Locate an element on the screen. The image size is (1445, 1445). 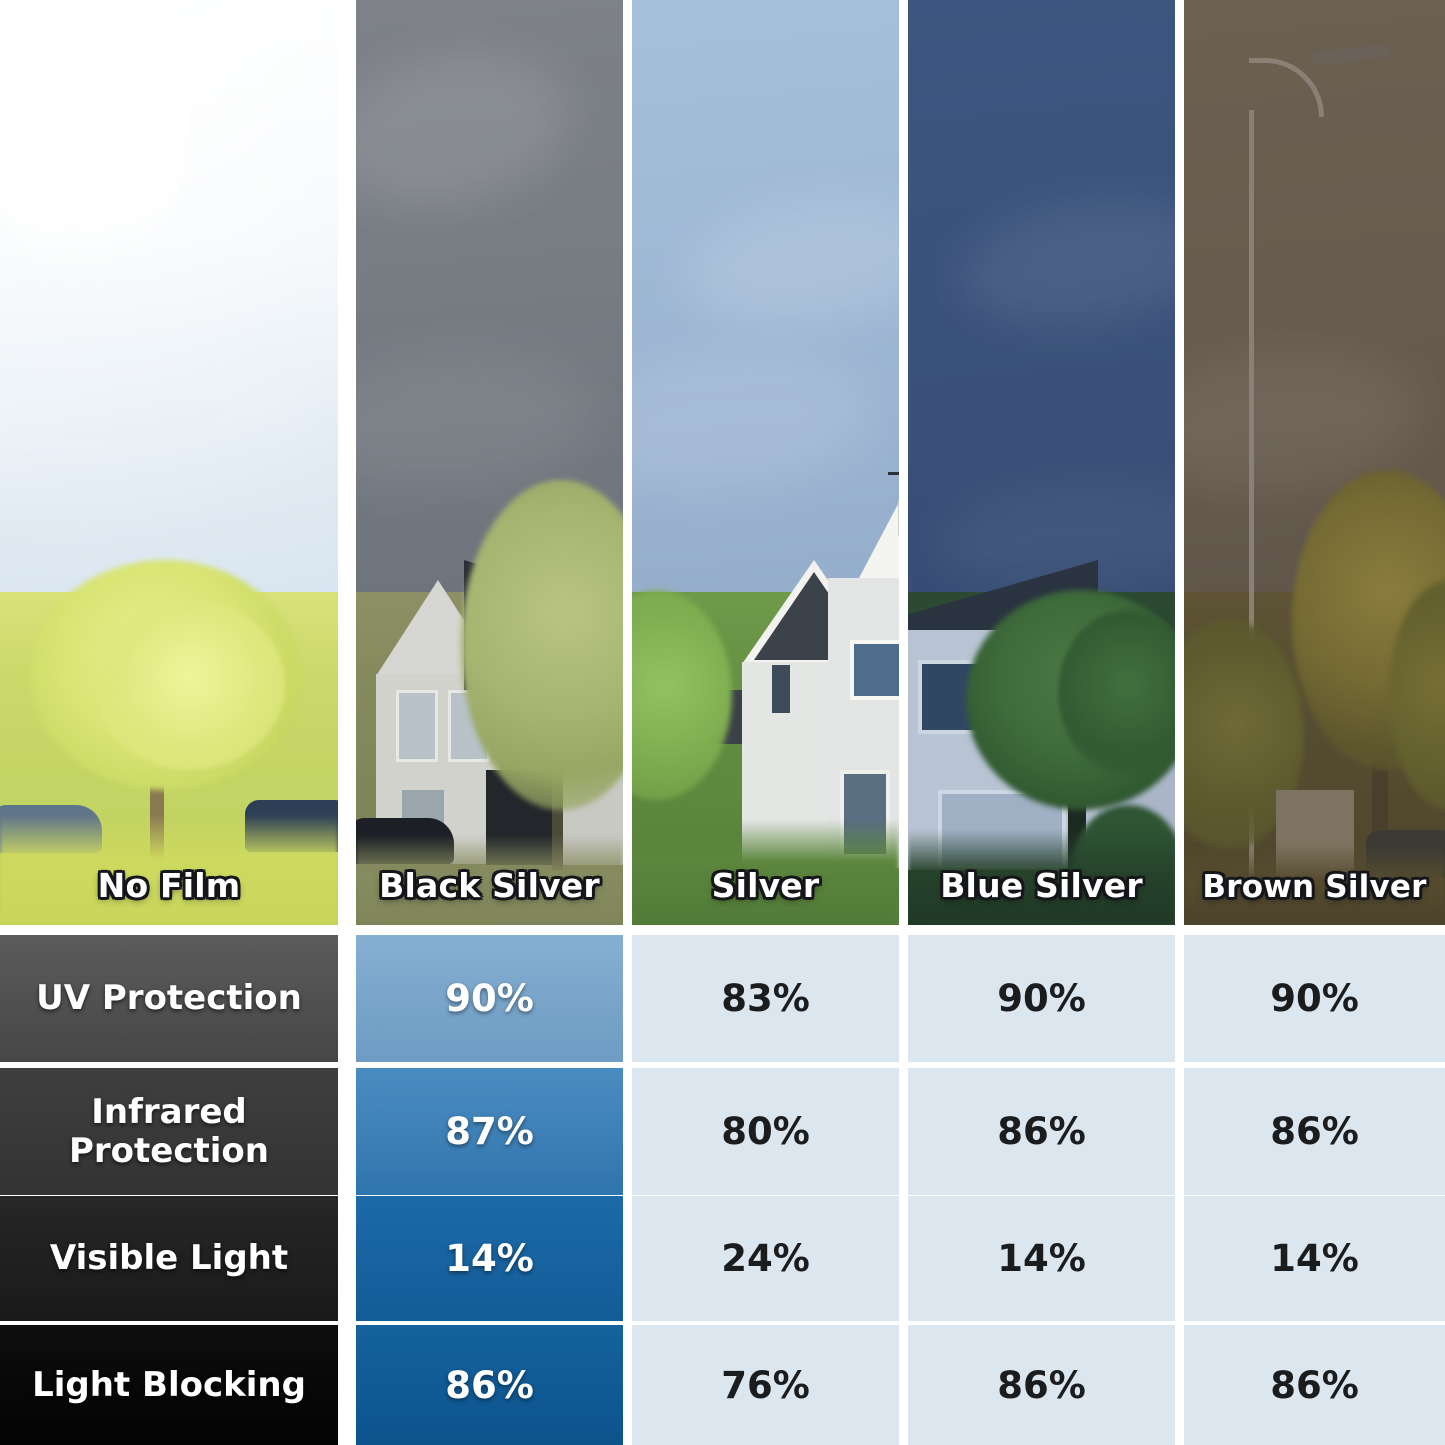
cell-blue-silver-visible-light: 14% is located at coordinates (1041, 1258).